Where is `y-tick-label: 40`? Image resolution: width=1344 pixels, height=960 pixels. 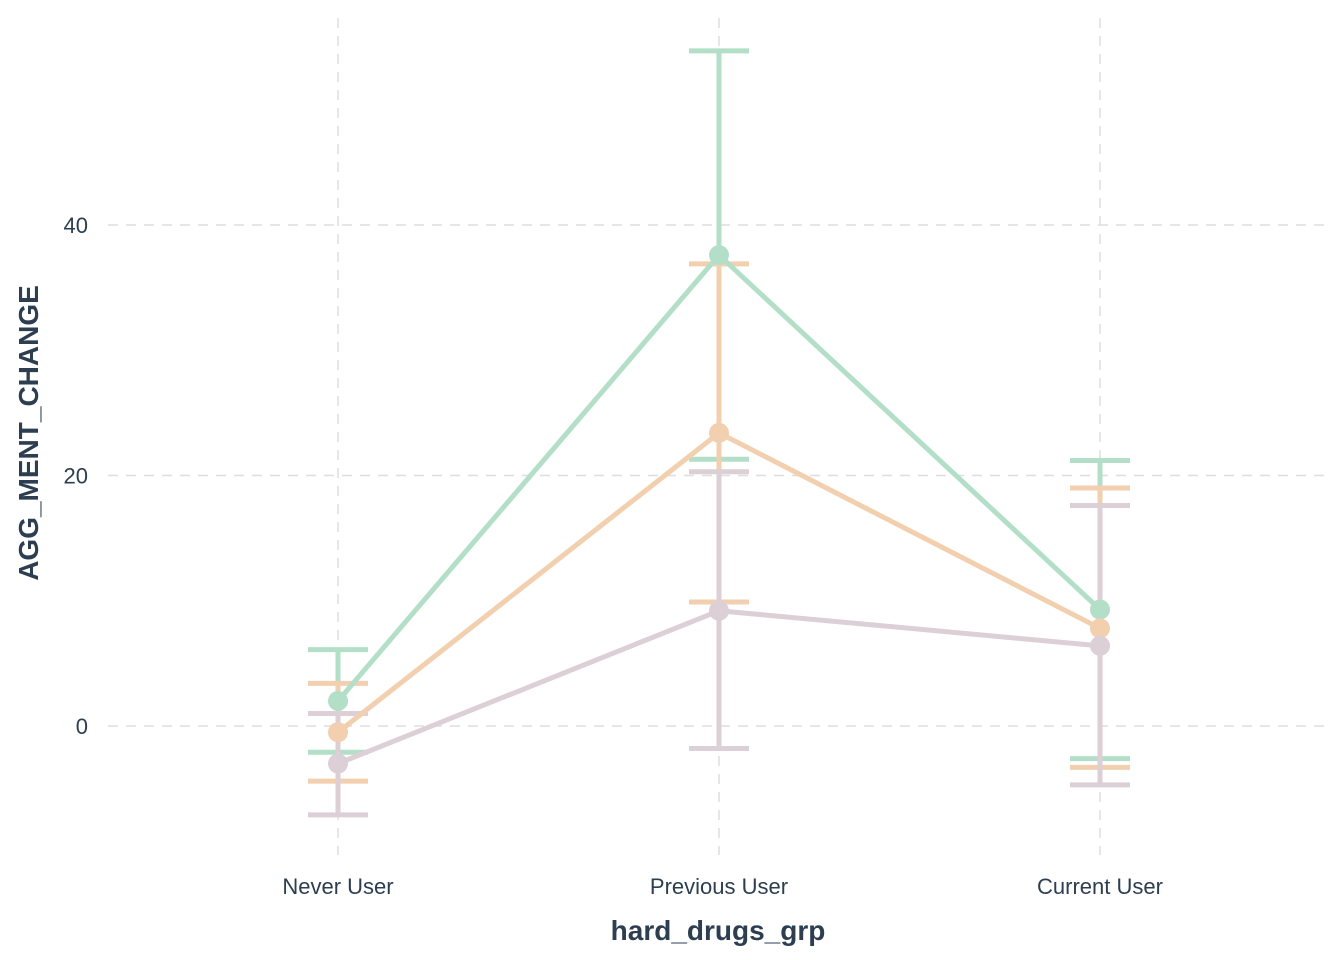 y-tick-label: 40 is located at coordinates (76, 225).